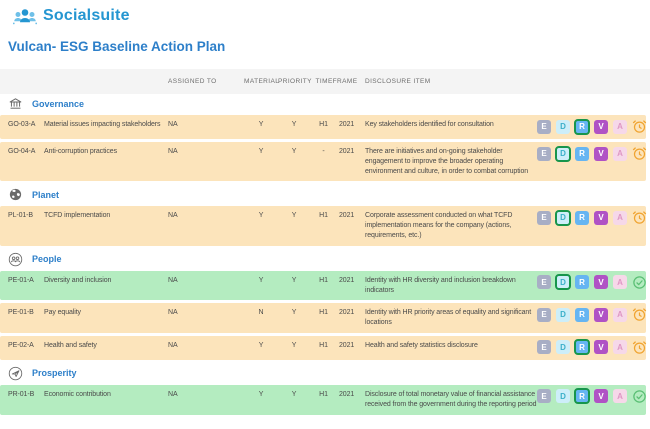 The height and width of the screenshot is (429, 650). Describe the element at coordinates (80, 151) in the screenshot. I see `row-action-name: Anti-corruption practices` at that location.